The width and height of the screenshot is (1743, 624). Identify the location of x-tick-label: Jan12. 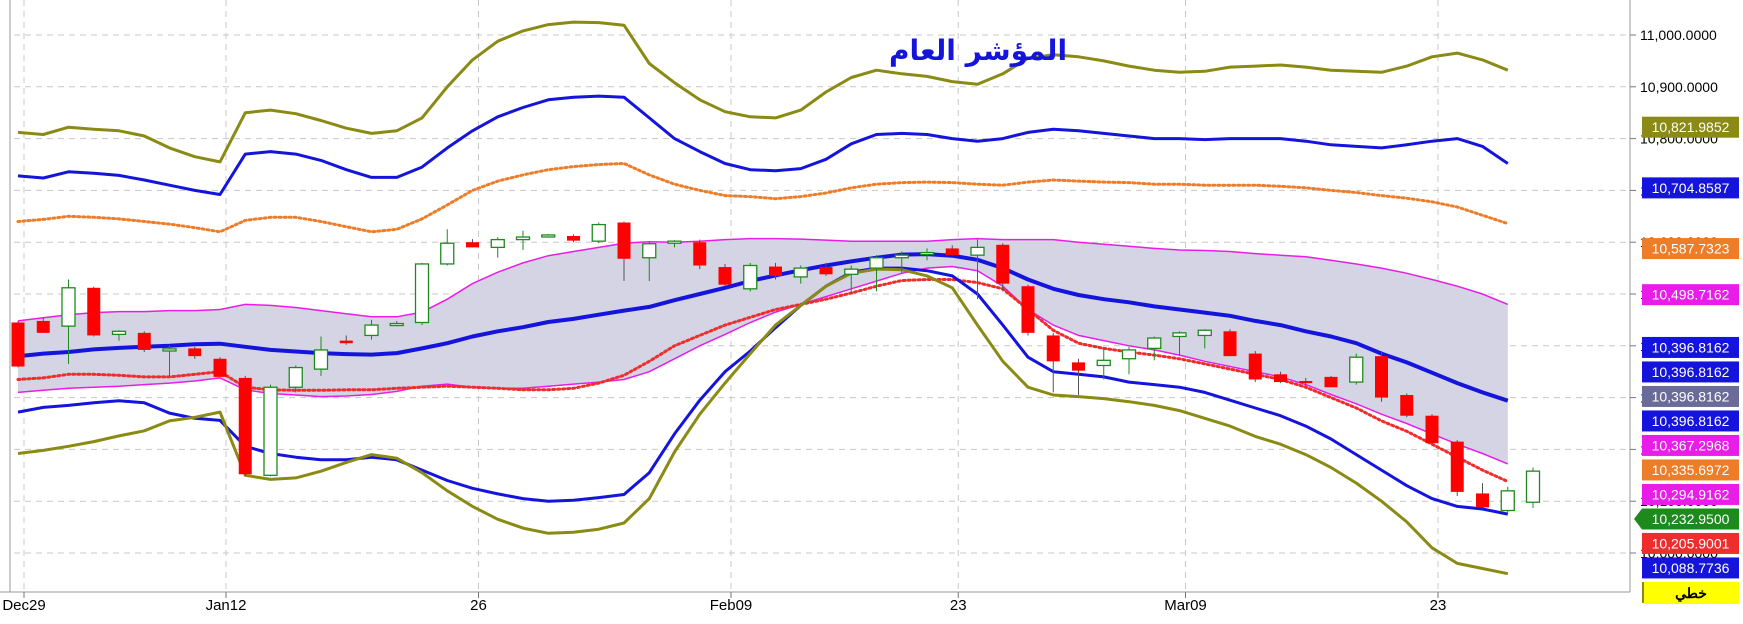
(226, 605).